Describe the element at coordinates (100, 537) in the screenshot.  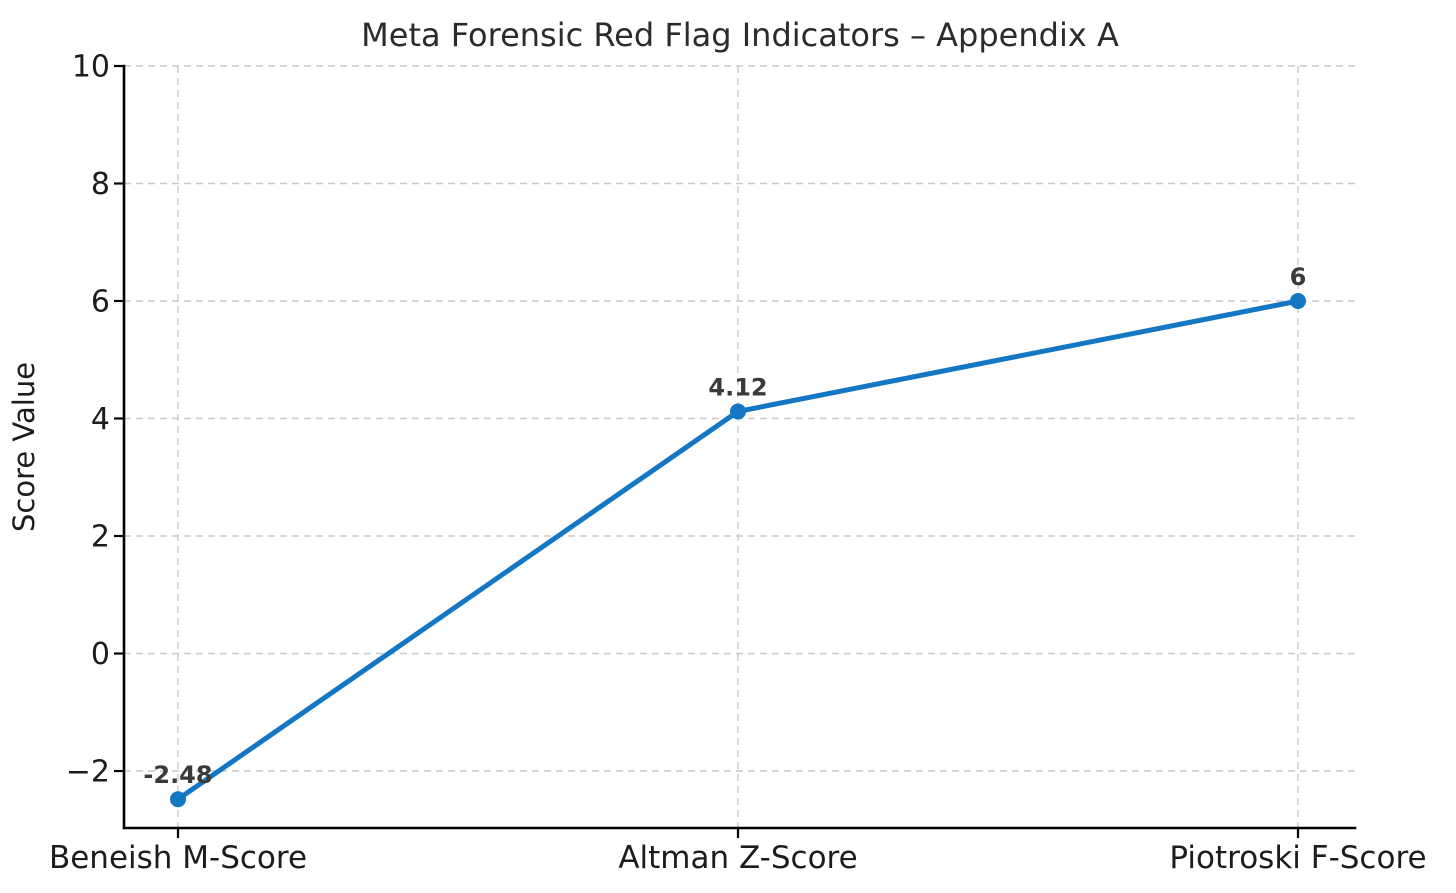
I see `y-tick-label: 2` at that location.